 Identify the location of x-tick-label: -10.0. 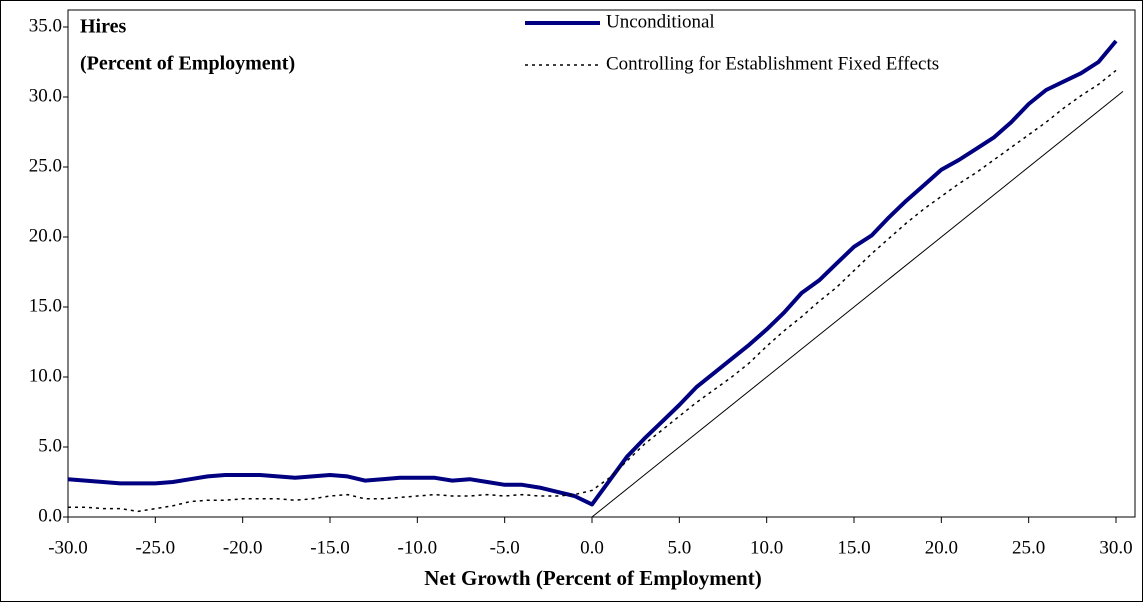
(418, 547).